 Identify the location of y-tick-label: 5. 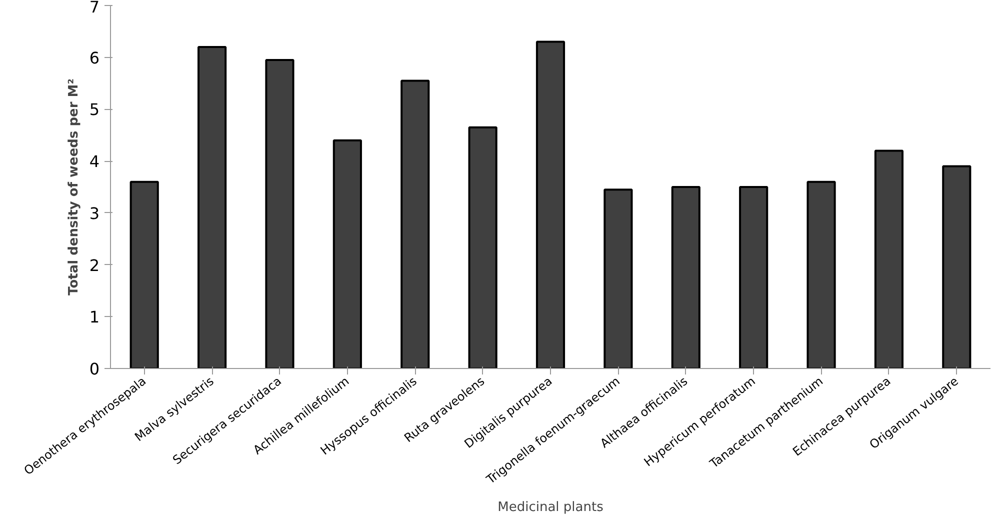
(94, 110).